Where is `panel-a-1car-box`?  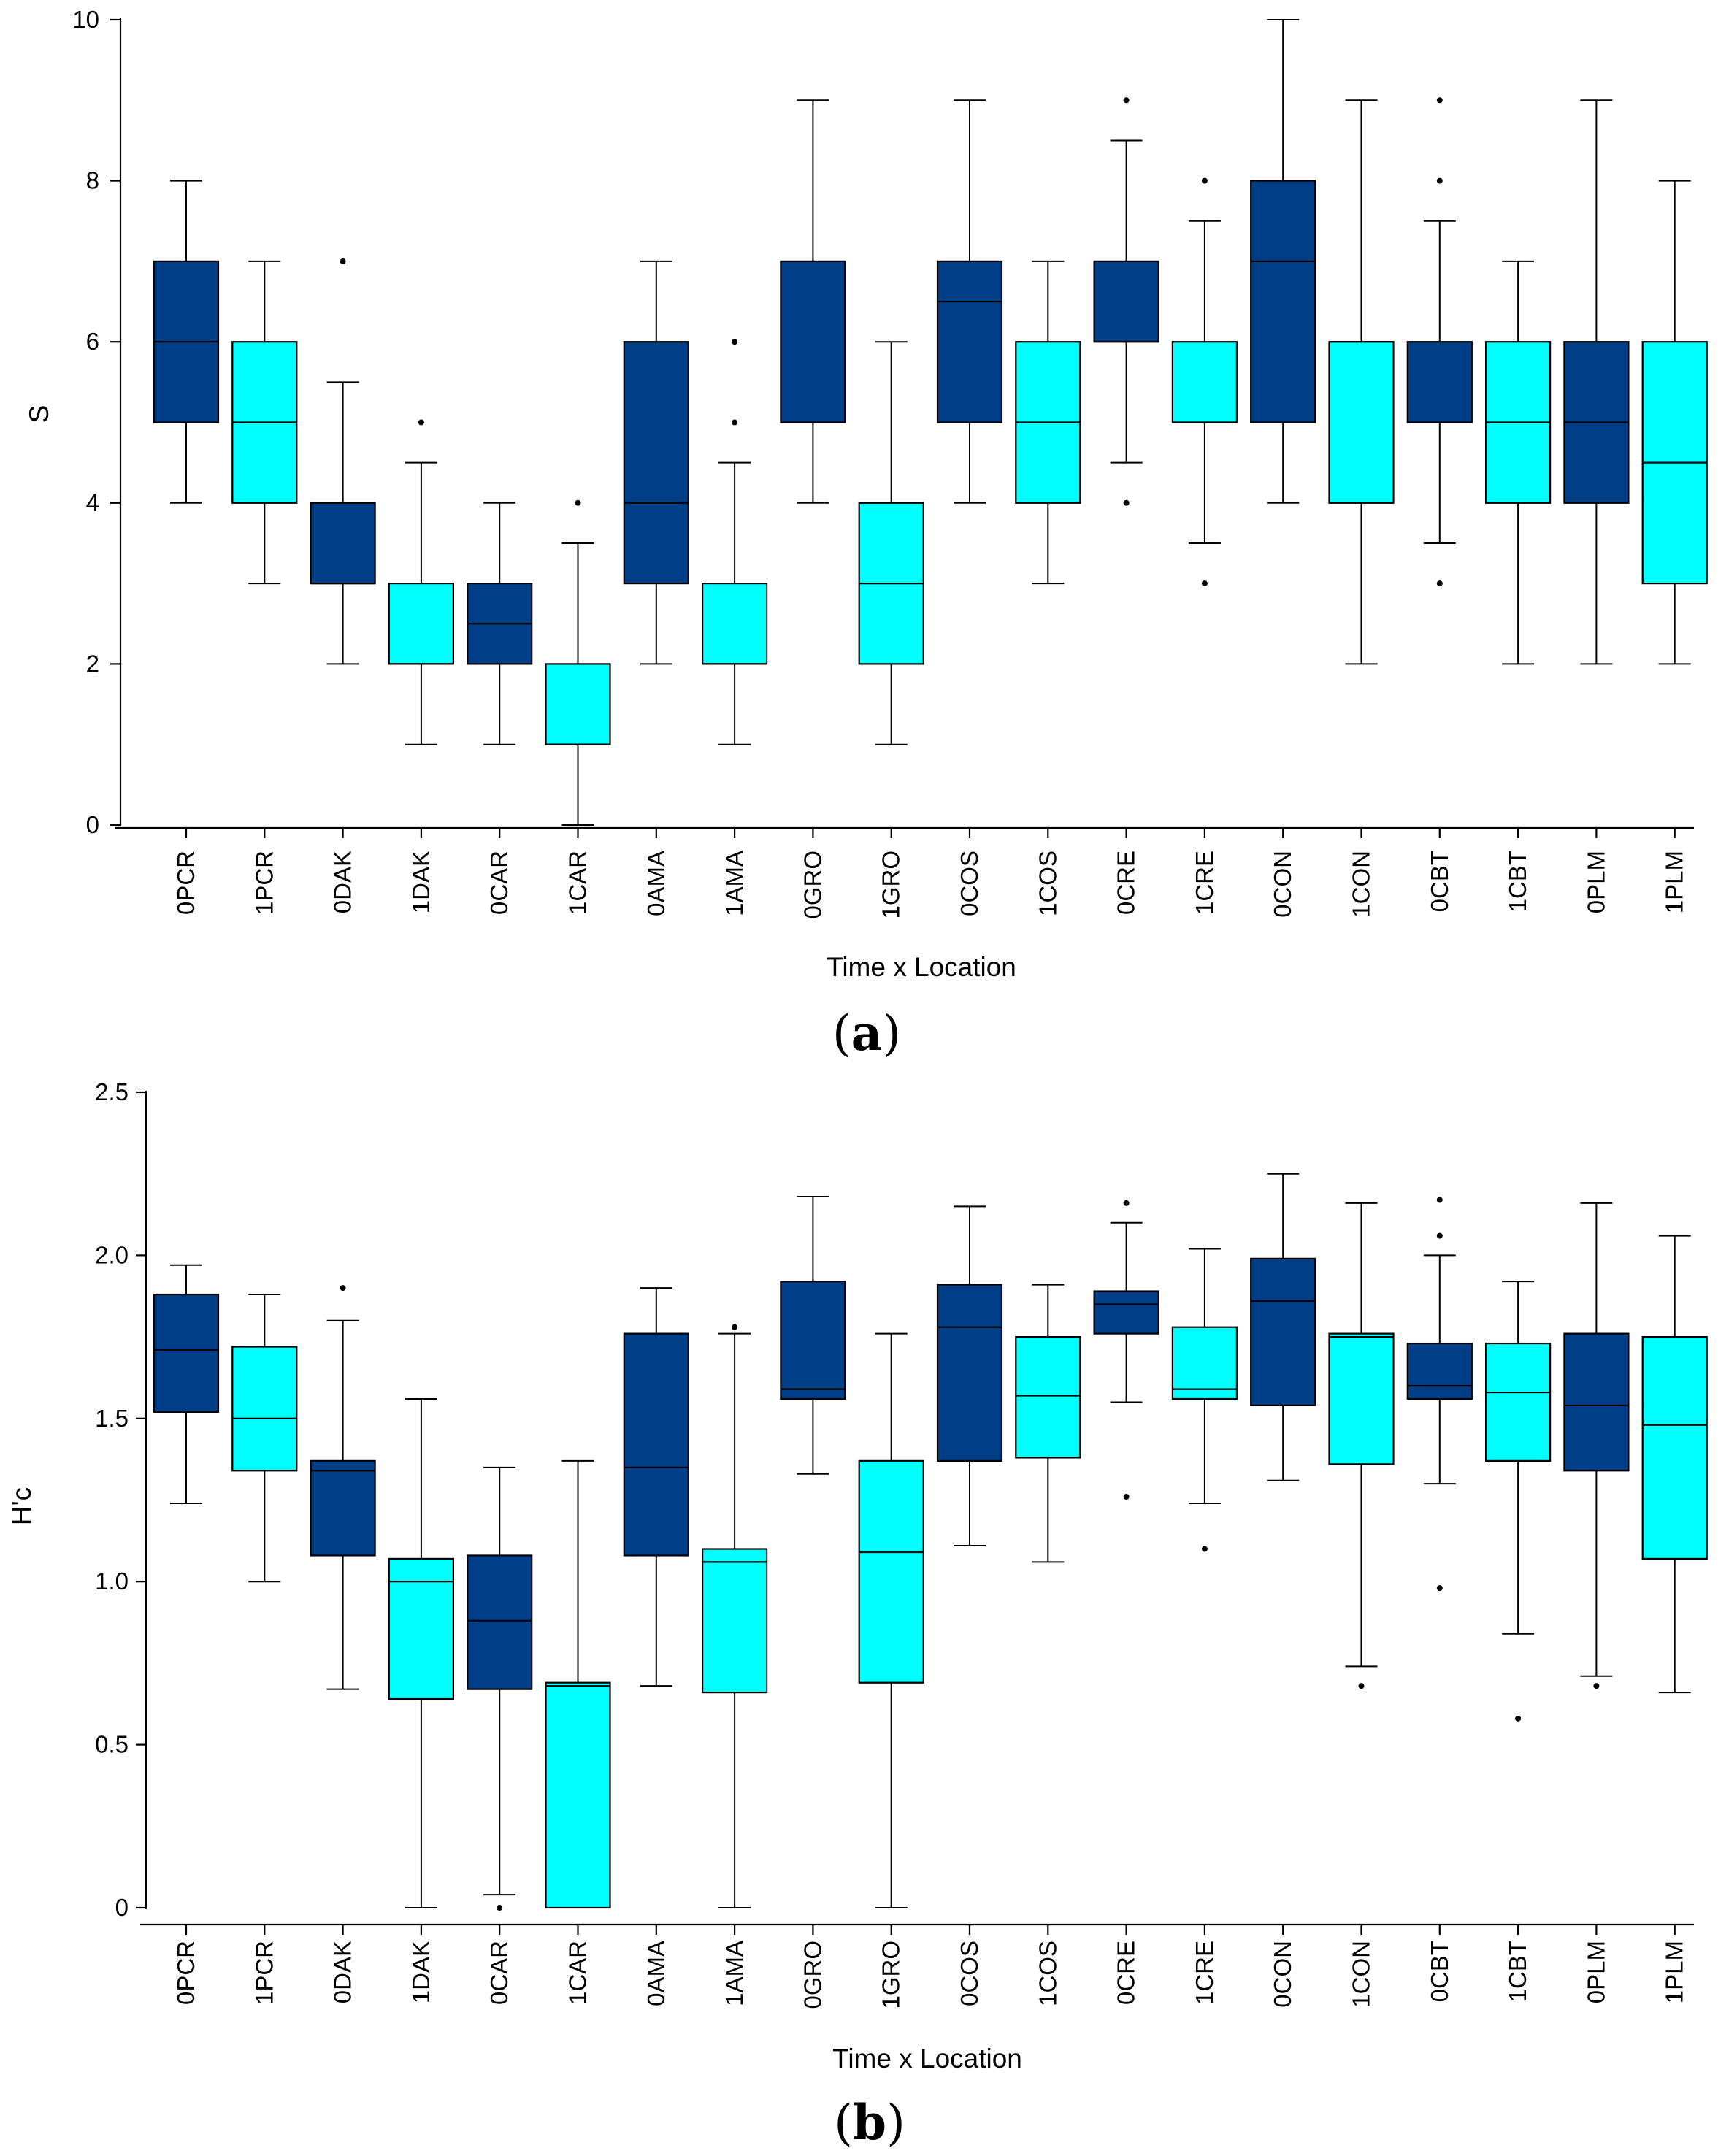 panel-a-1car-box is located at coordinates (578, 704).